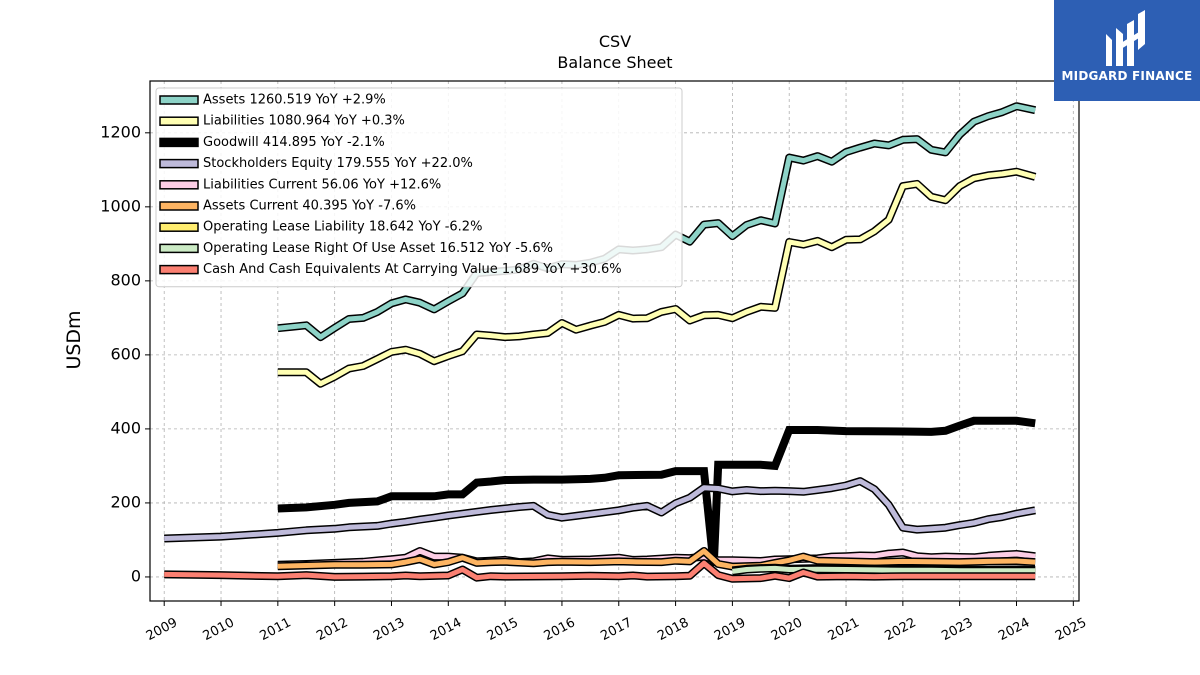 The height and width of the screenshot is (675, 1200). What do you see at coordinates (503, 629) in the screenshot?
I see `x-tick-label: 2015` at bounding box center [503, 629].